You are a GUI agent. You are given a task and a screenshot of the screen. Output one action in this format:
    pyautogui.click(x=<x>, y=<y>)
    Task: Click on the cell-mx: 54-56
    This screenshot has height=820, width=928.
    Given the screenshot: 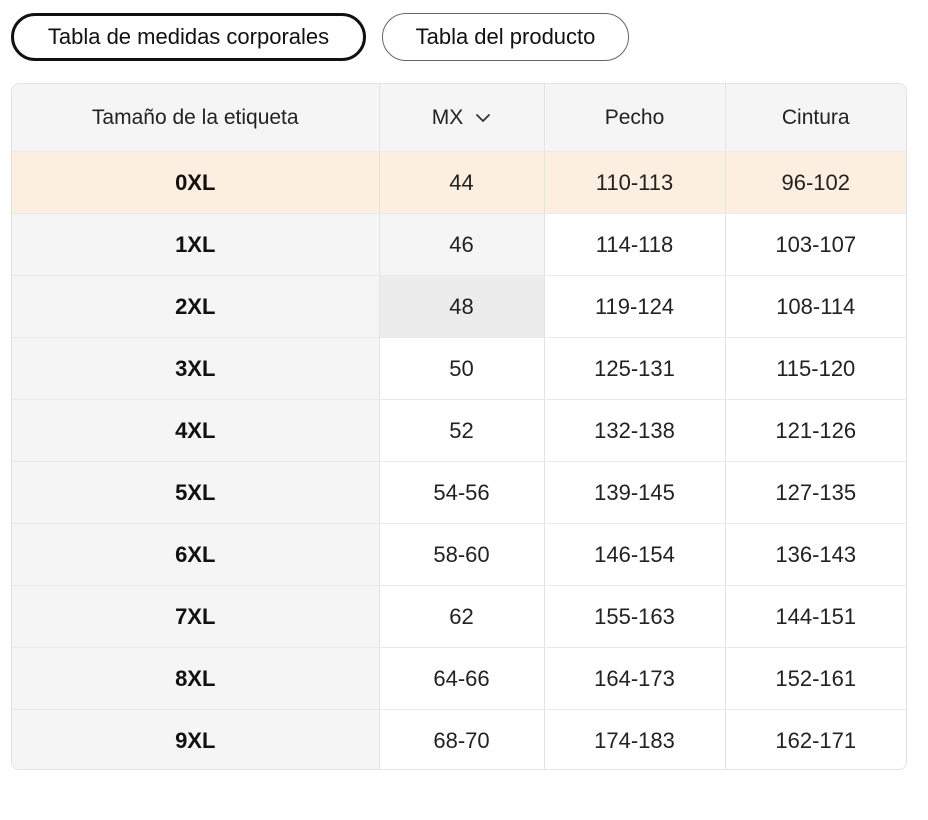 What is the action you would take?
    pyautogui.click(x=462, y=492)
    